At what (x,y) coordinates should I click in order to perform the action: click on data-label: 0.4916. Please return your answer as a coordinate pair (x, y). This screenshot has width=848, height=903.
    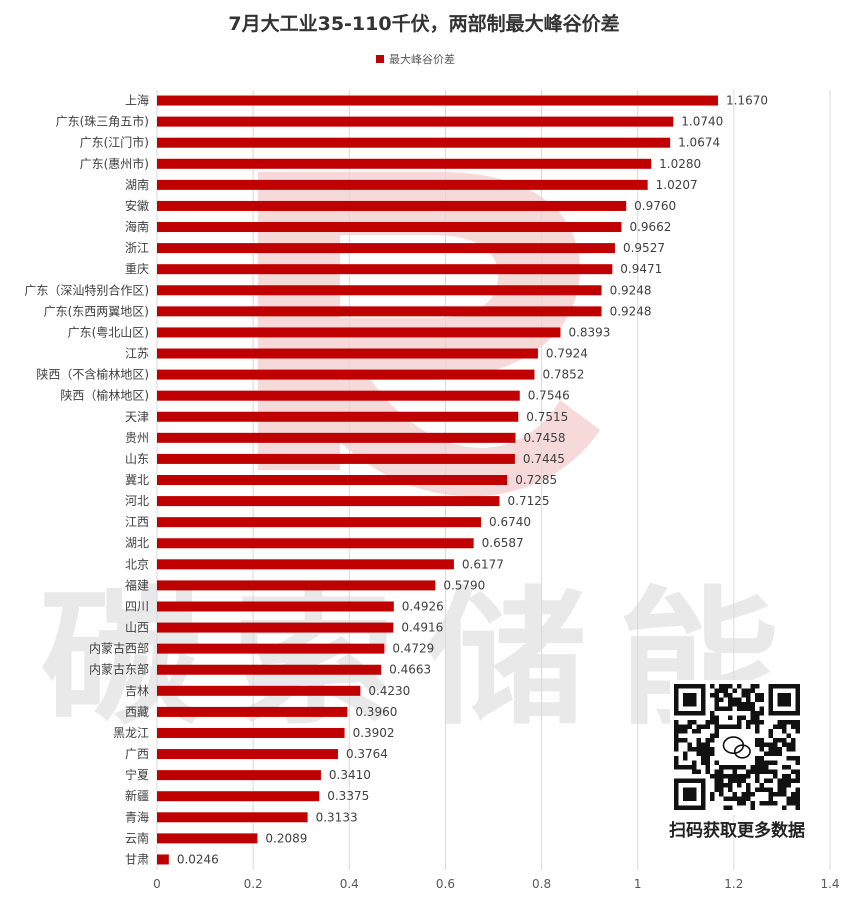
    Looking at the image, I should click on (422, 628).